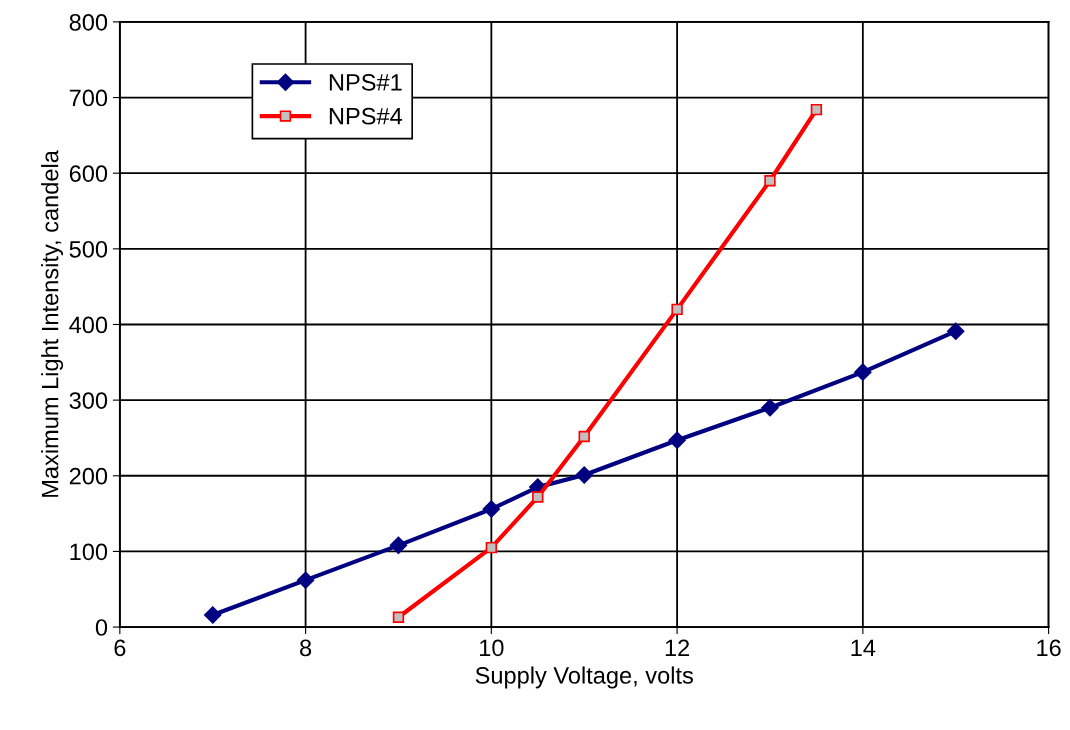 The width and height of the screenshot is (1070, 730). Describe the element at coordinates (863, 647) in the screenshot. I see `x-tick-label: 14` at that location.